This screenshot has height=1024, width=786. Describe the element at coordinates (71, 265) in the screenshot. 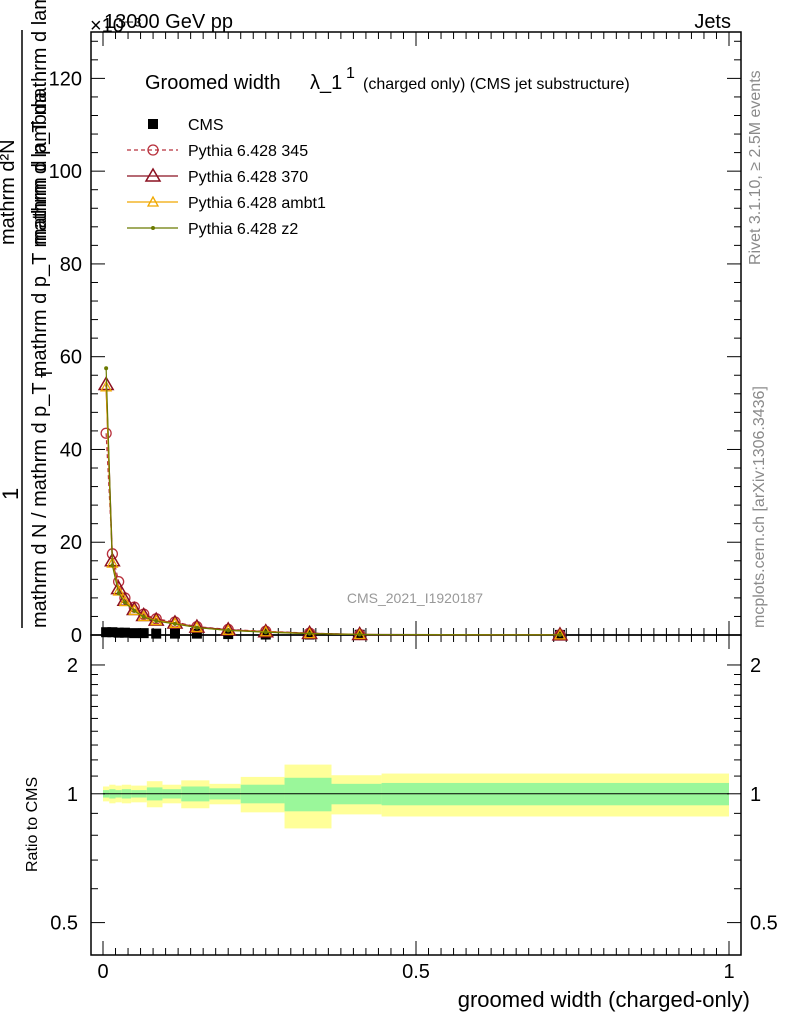

I see `y-tick-label-main: 80` at that location.